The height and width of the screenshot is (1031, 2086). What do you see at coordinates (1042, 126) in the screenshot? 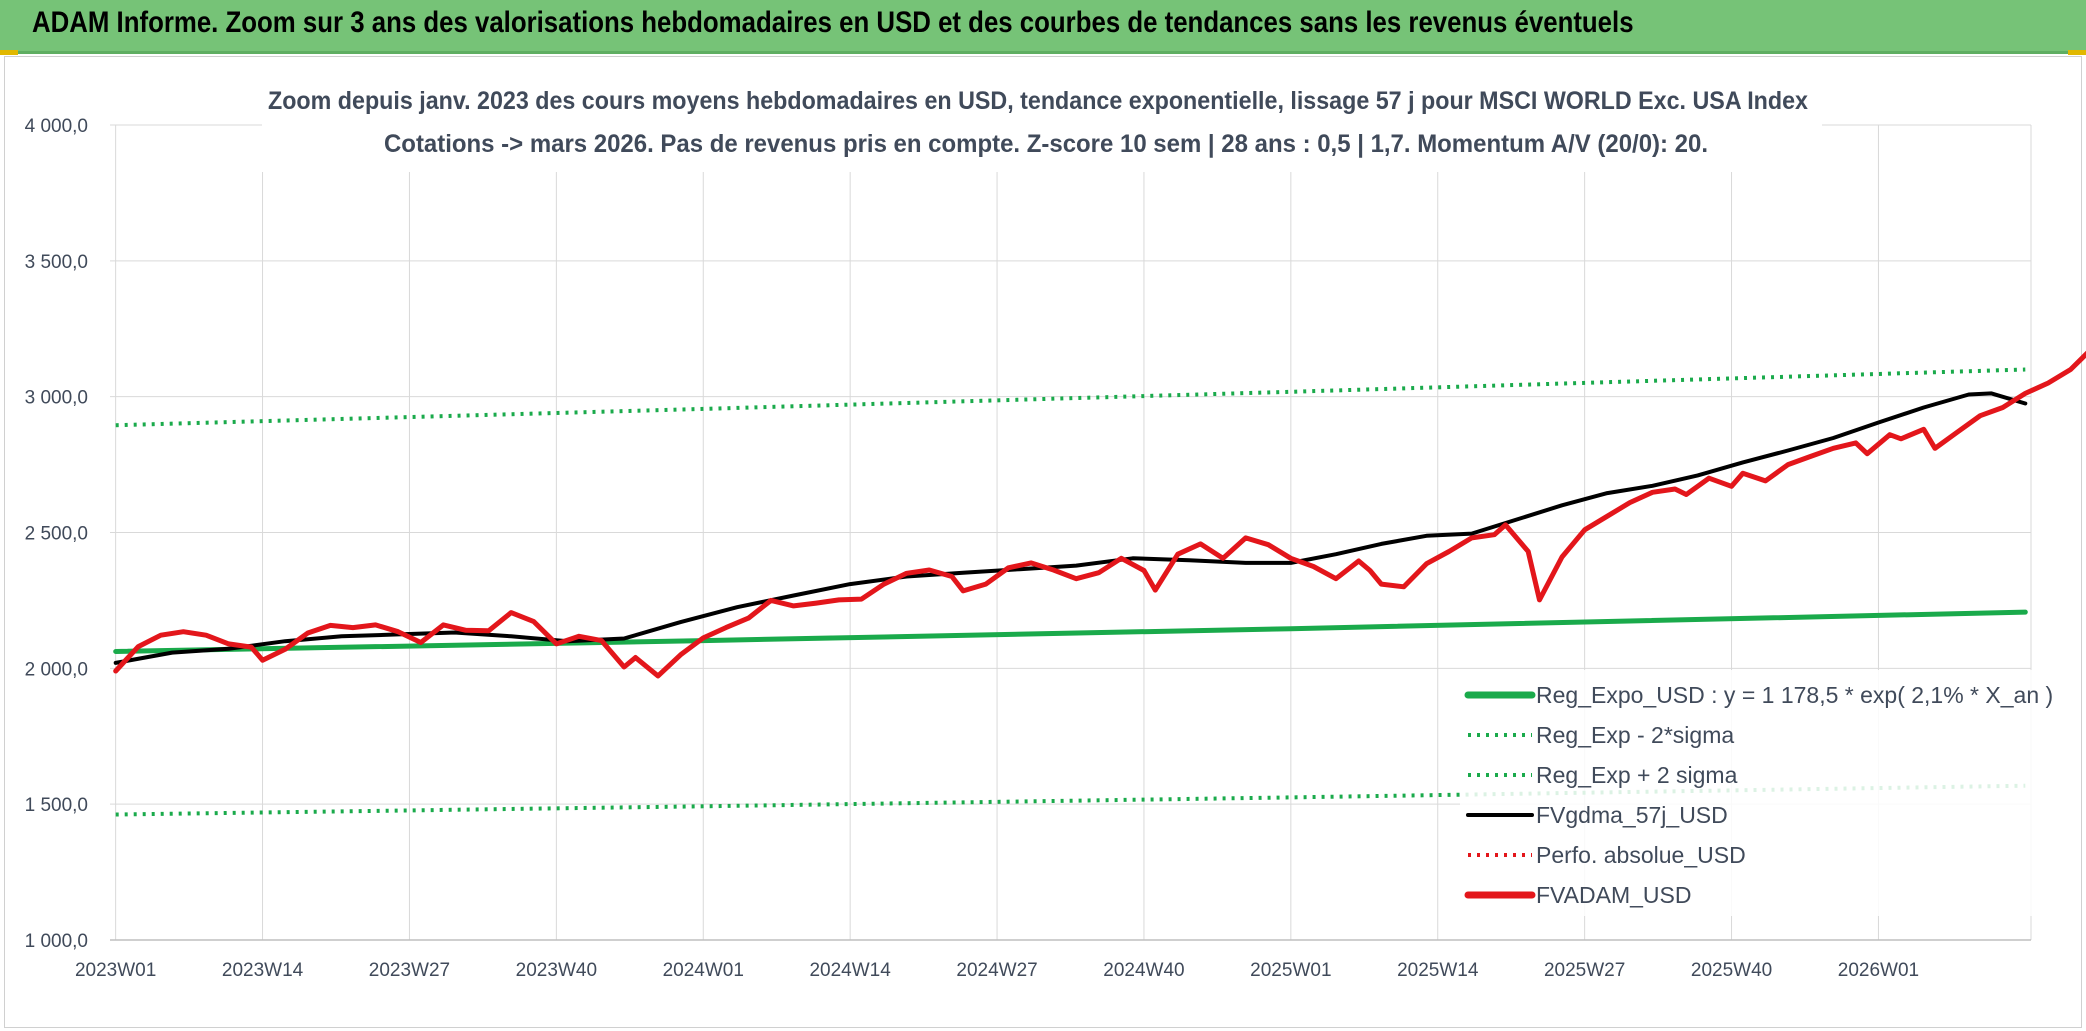
I see `title-backdrop` at bounding box center [1042, 126].